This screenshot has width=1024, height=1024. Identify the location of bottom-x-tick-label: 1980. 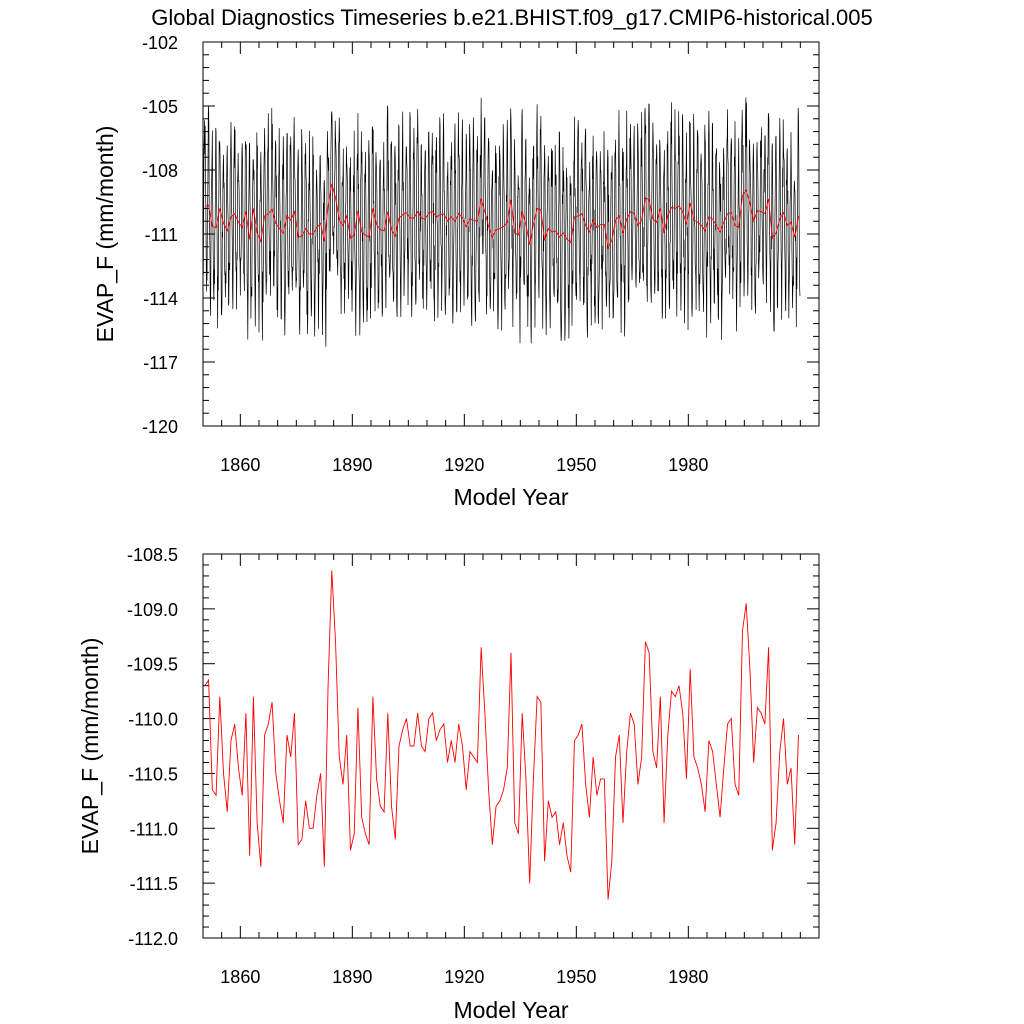
(688, 977).